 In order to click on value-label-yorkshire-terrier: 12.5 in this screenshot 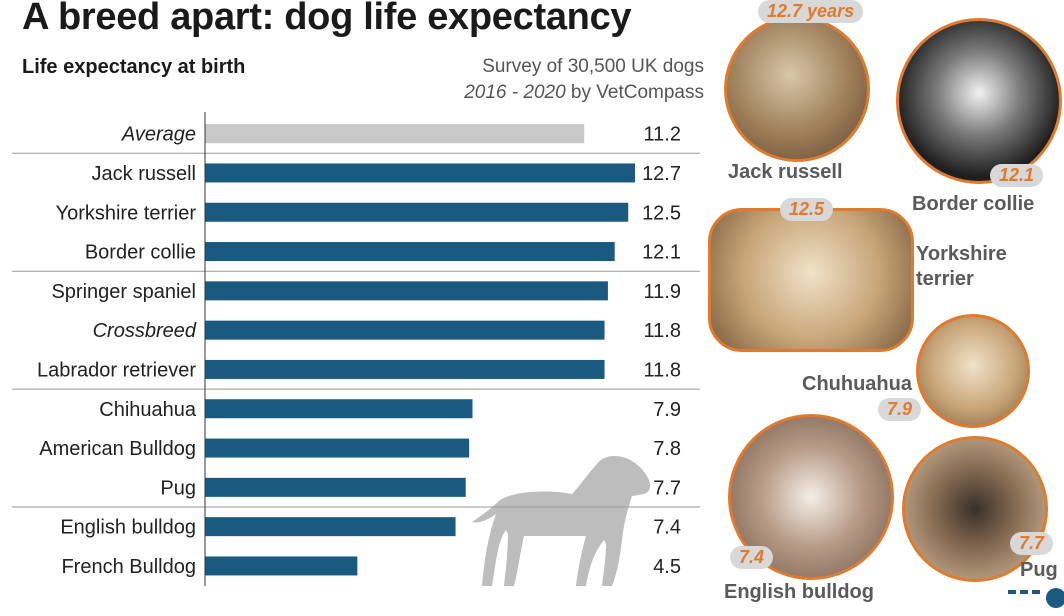, I will do `click(661, 213)`.